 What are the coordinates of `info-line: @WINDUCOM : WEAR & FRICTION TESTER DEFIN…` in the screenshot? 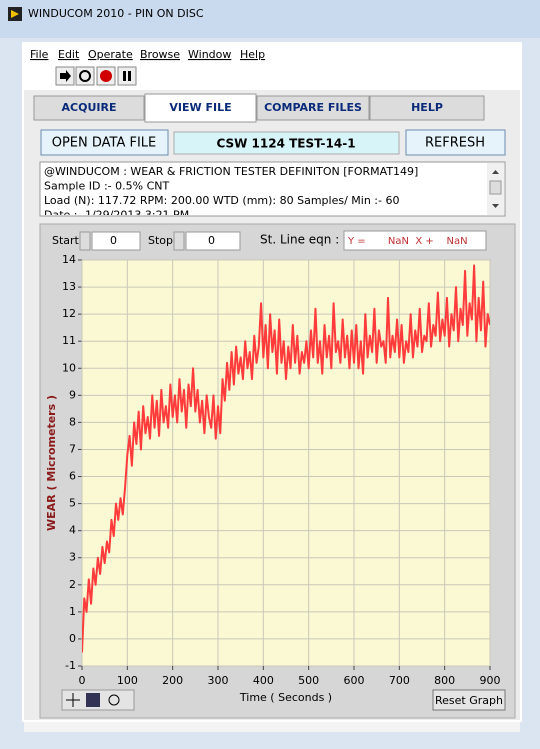 It's located at (231, 171).